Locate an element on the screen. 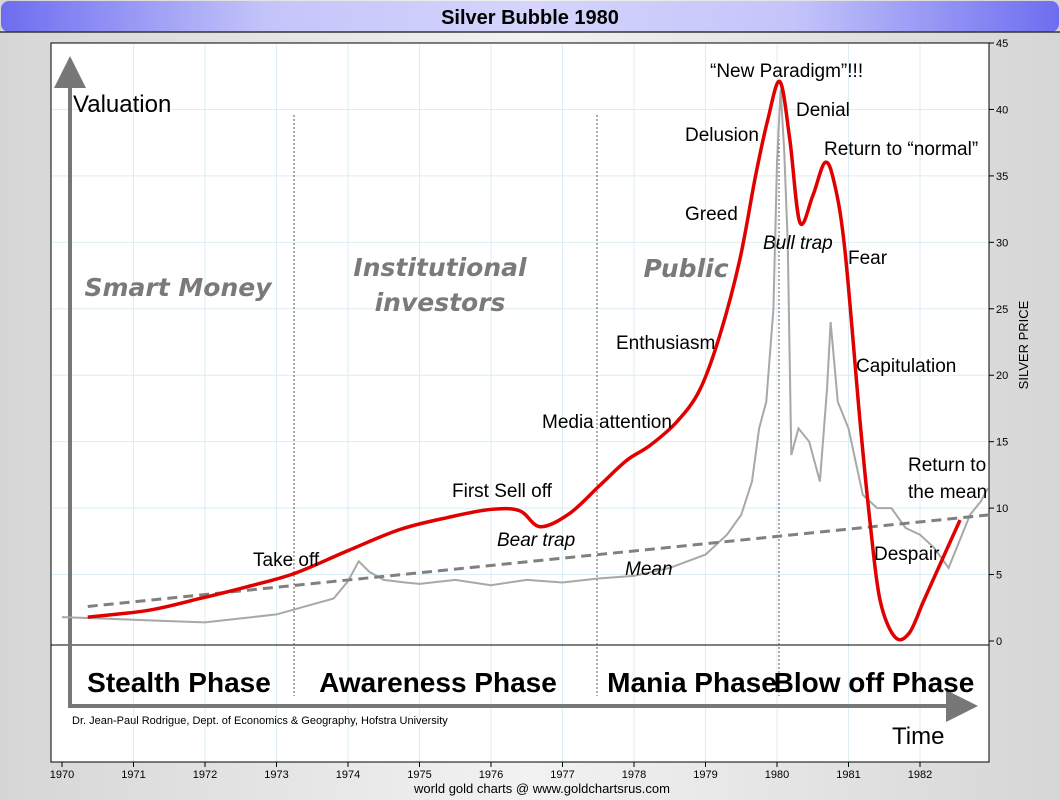 The height and width of the screenshot is (800, 1060). annotation: Bear trap is located at coordinates (536, 540).